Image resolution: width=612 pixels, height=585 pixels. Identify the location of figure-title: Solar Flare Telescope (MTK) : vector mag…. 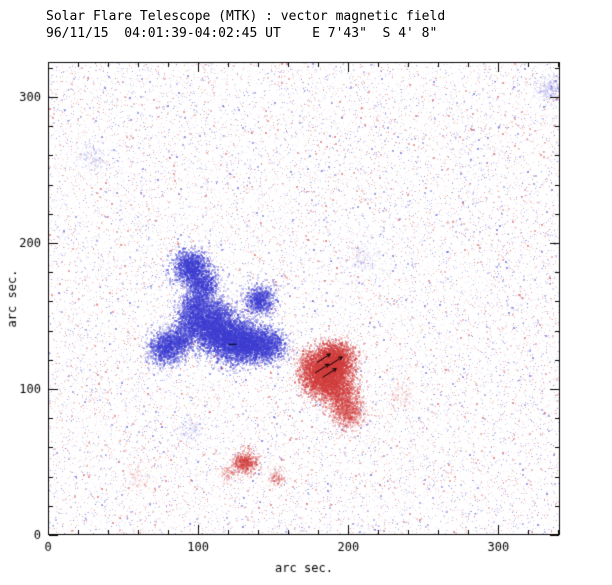
(246, 16).